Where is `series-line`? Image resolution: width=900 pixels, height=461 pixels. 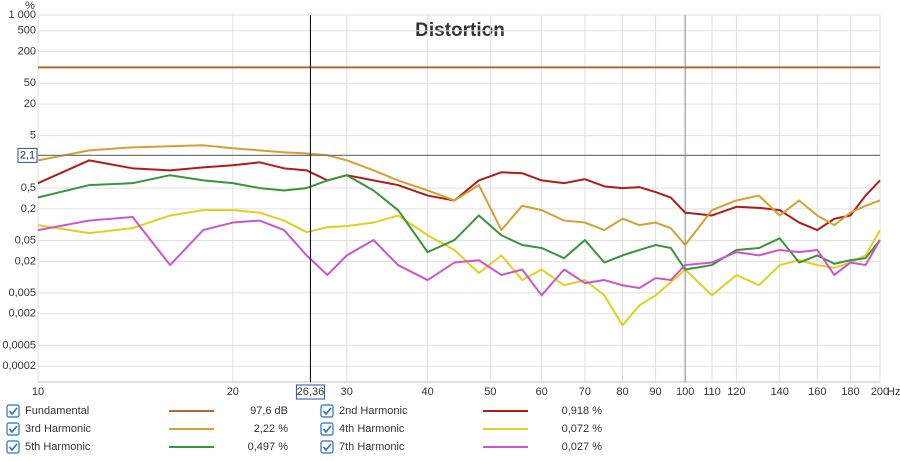 series-line is located at coordinates (459, 195).